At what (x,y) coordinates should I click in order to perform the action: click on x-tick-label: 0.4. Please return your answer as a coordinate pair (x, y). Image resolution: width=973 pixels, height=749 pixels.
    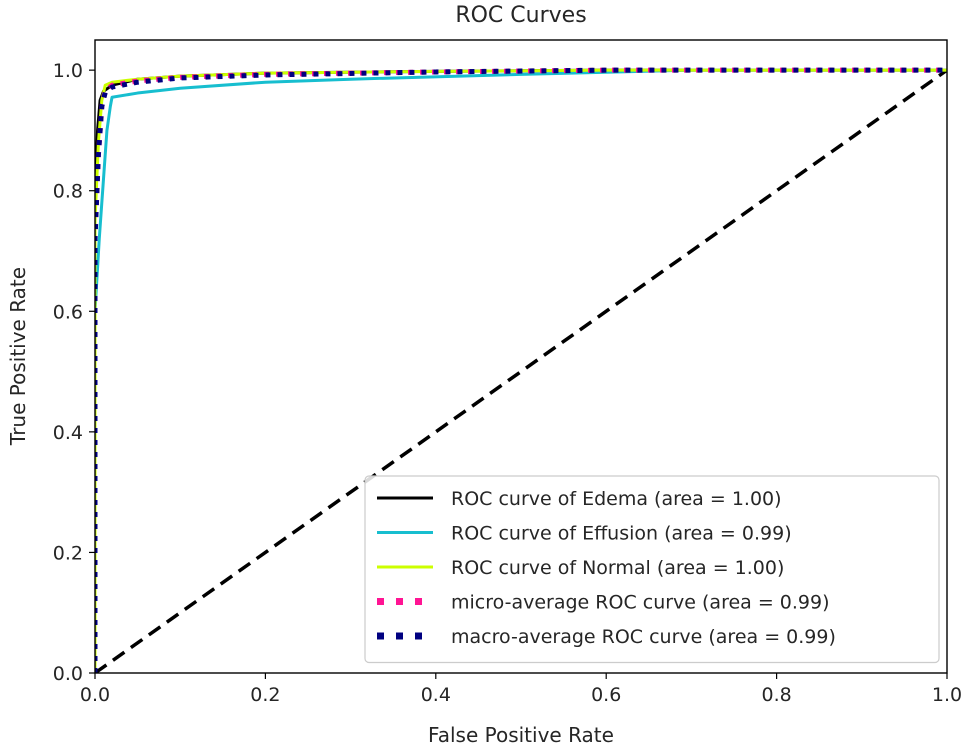
    Looking at the image, I should click on (436, 695).